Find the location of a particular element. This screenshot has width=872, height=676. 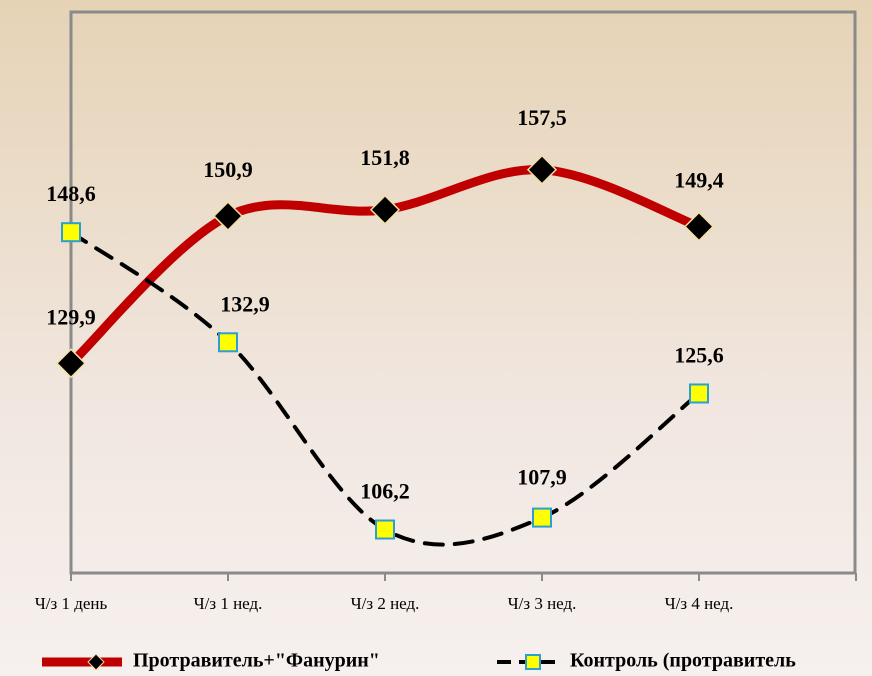

x-tick-label: Ч/з 2 нед. is located at coordinates (385, 603).